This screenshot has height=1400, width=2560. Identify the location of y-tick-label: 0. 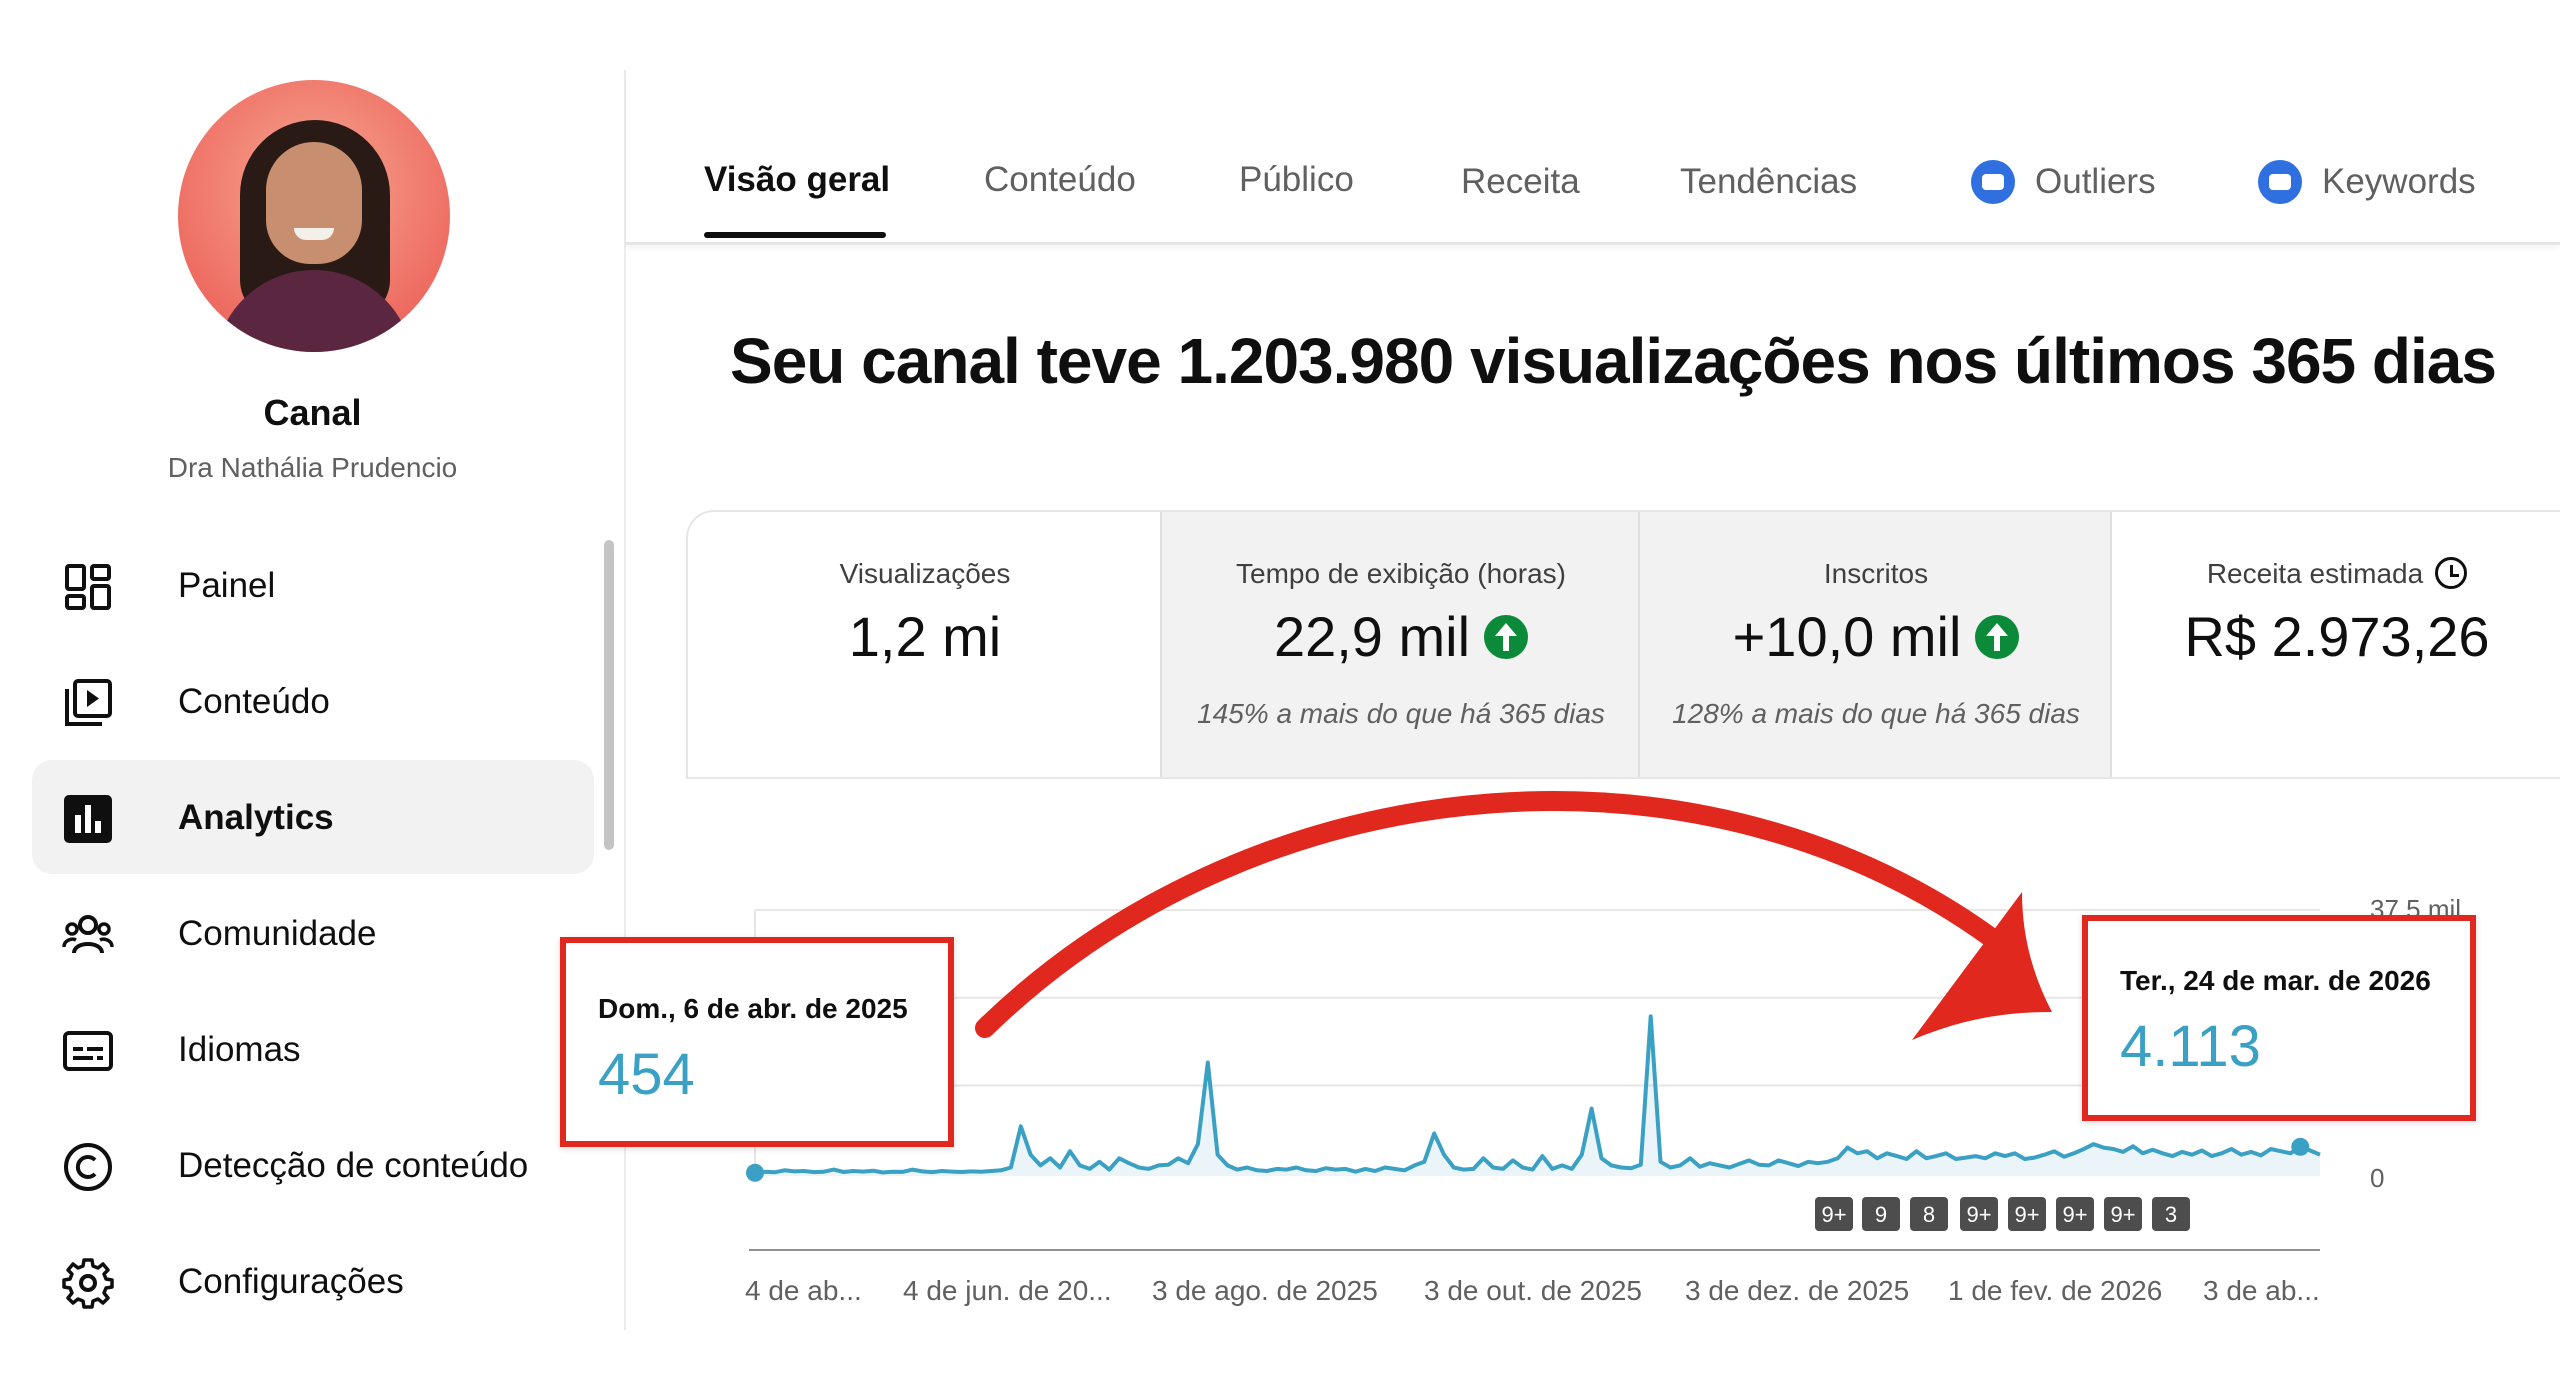
(2377, 1178).